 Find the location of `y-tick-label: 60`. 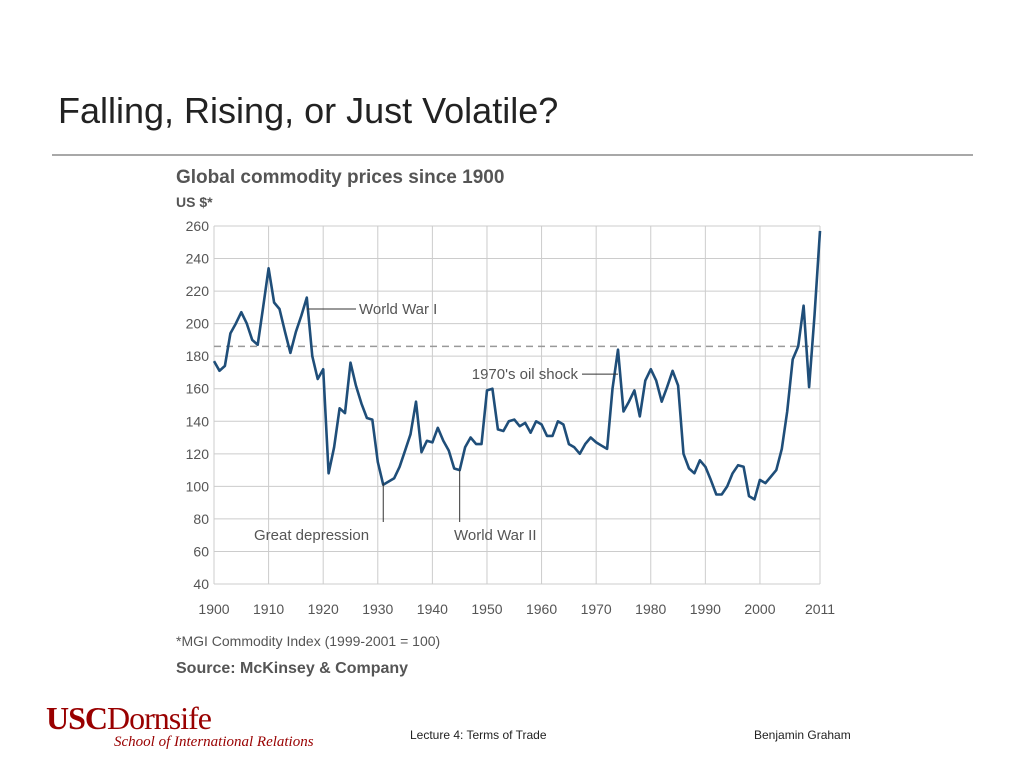

y-tick-label: 60 is located at coordinates (201, 551).